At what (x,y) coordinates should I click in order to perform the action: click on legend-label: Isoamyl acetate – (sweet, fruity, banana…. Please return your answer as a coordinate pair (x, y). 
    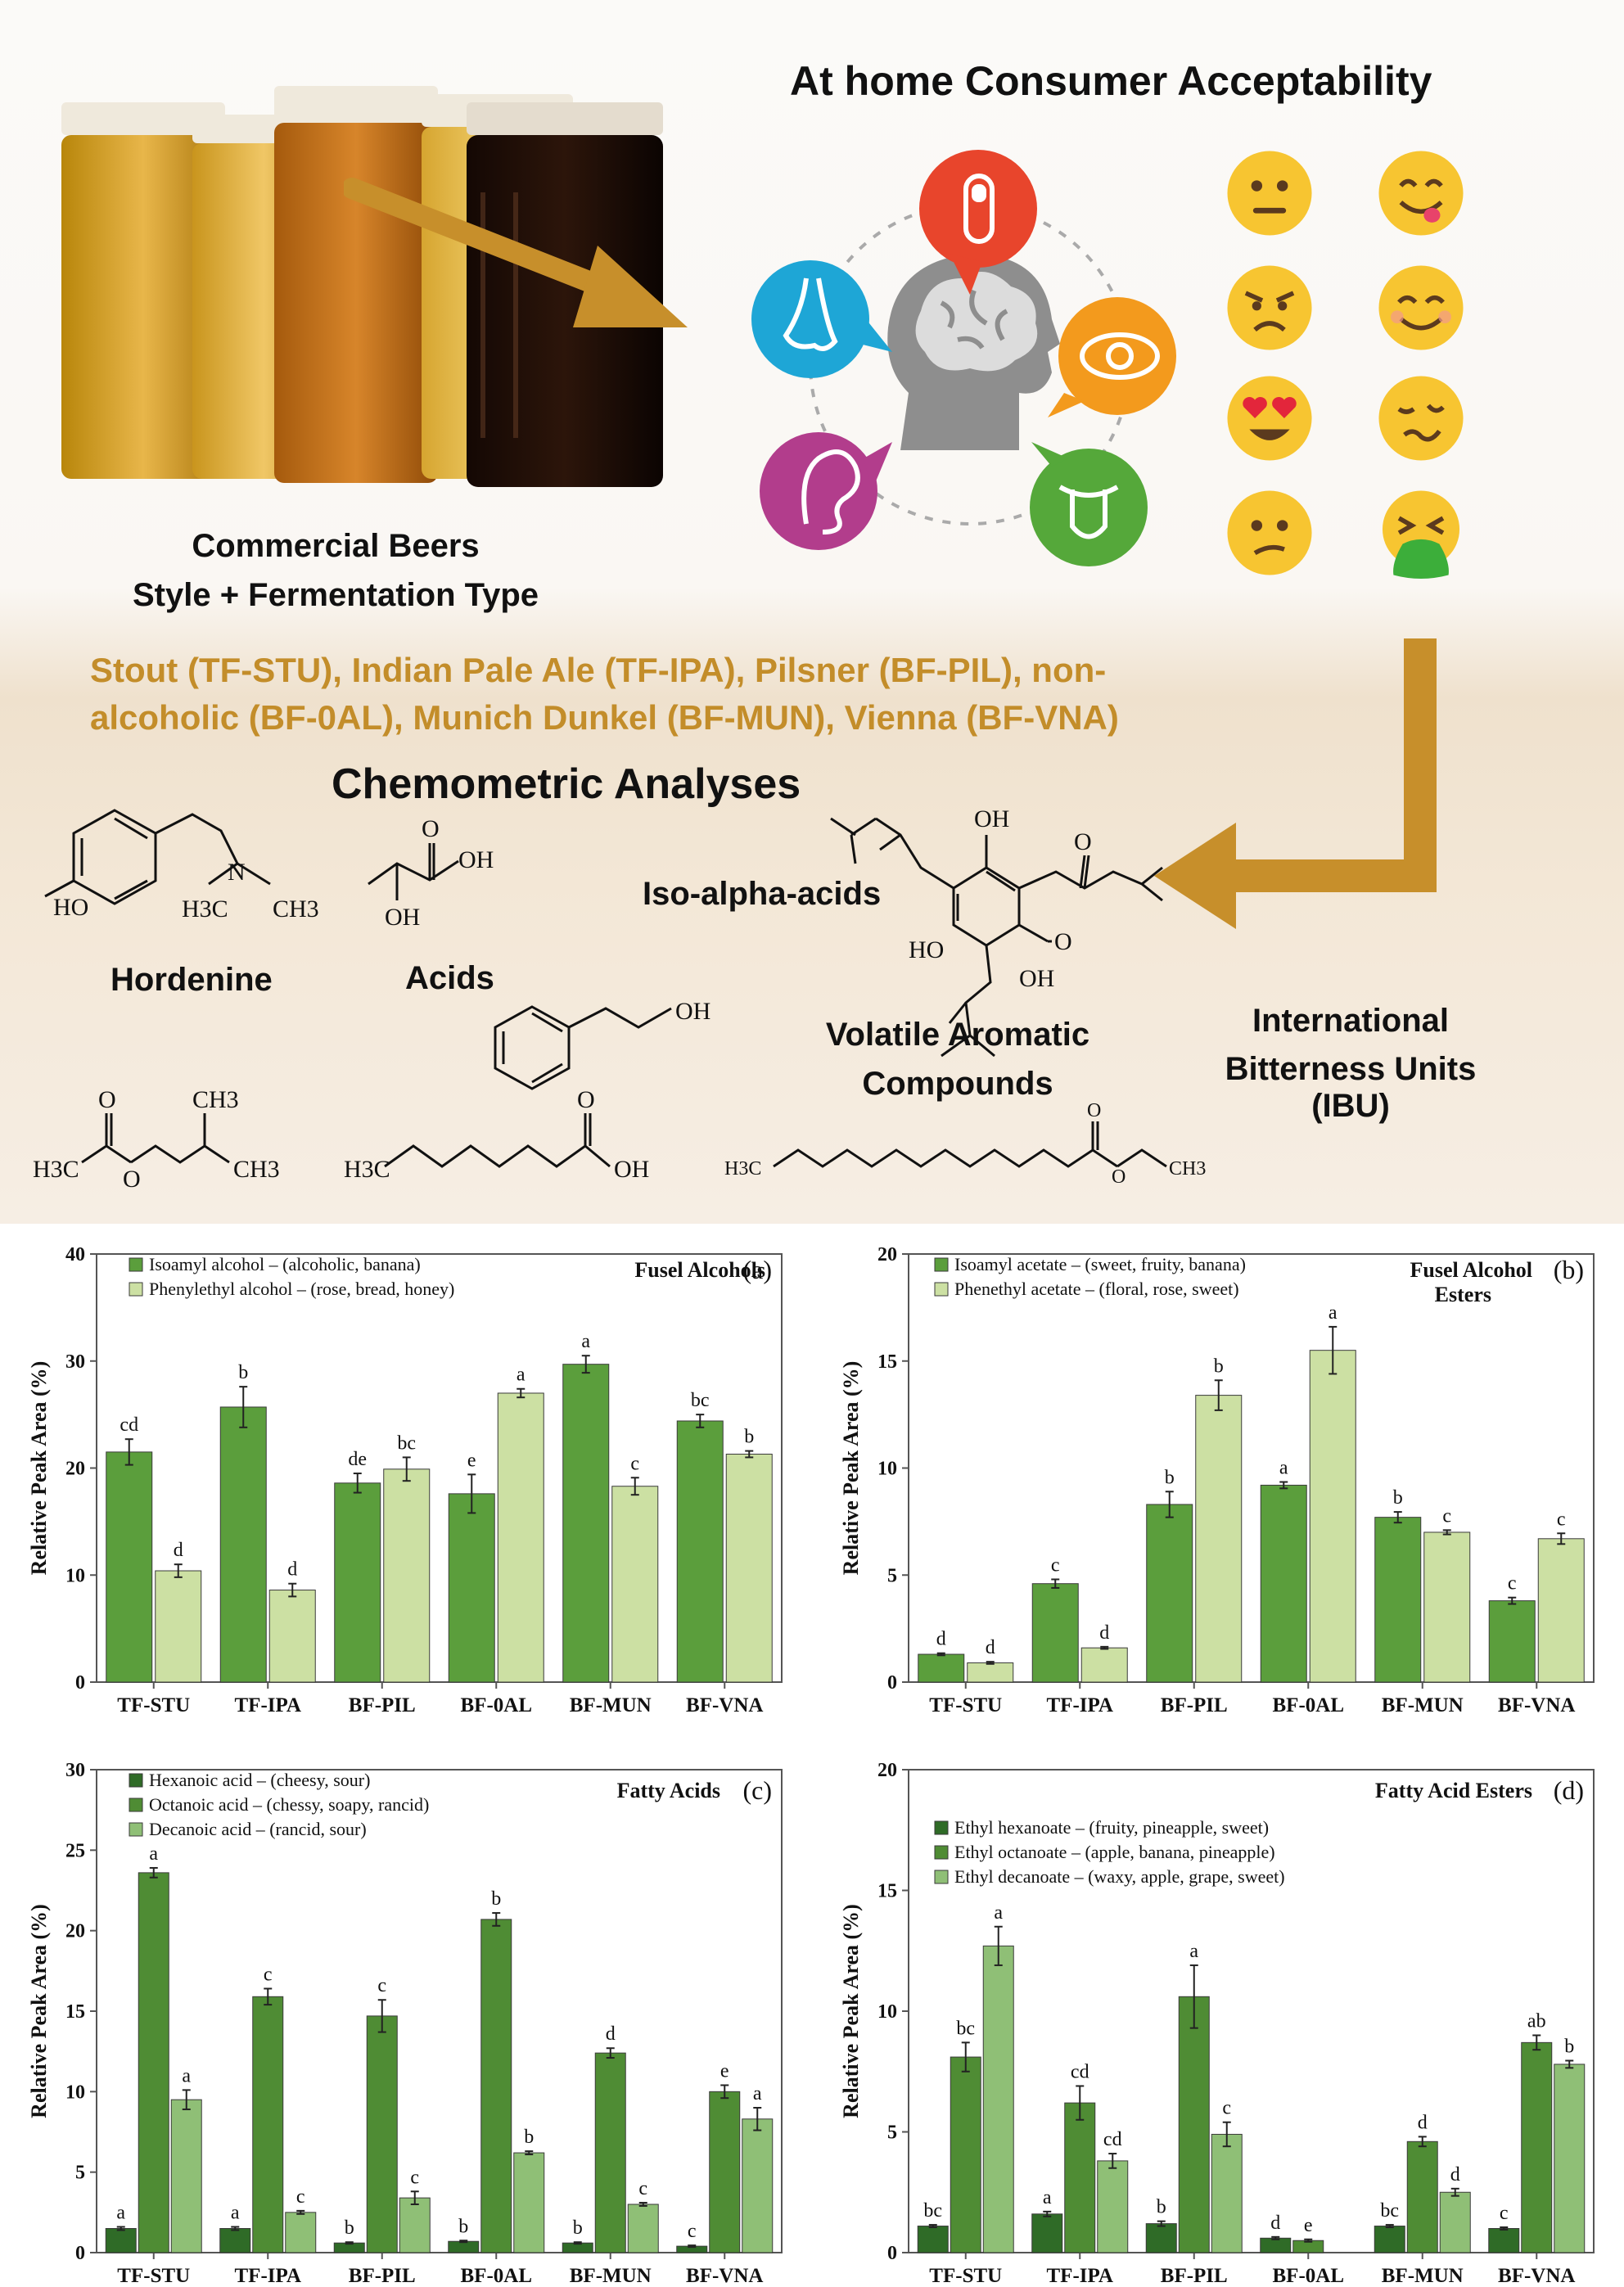
    Looking at the image, I should click on (1100, 1264).